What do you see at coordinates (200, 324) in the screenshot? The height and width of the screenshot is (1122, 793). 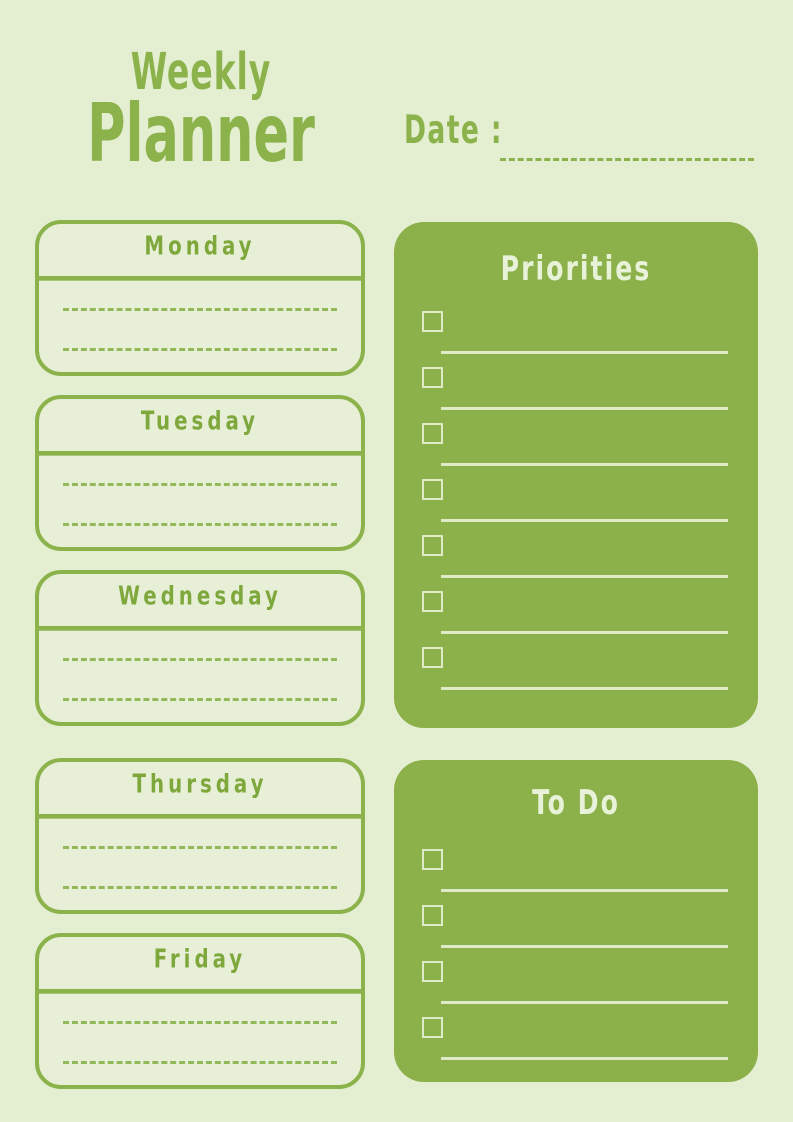 I see `day-write-area-monday` at bounding box center [200, 324].